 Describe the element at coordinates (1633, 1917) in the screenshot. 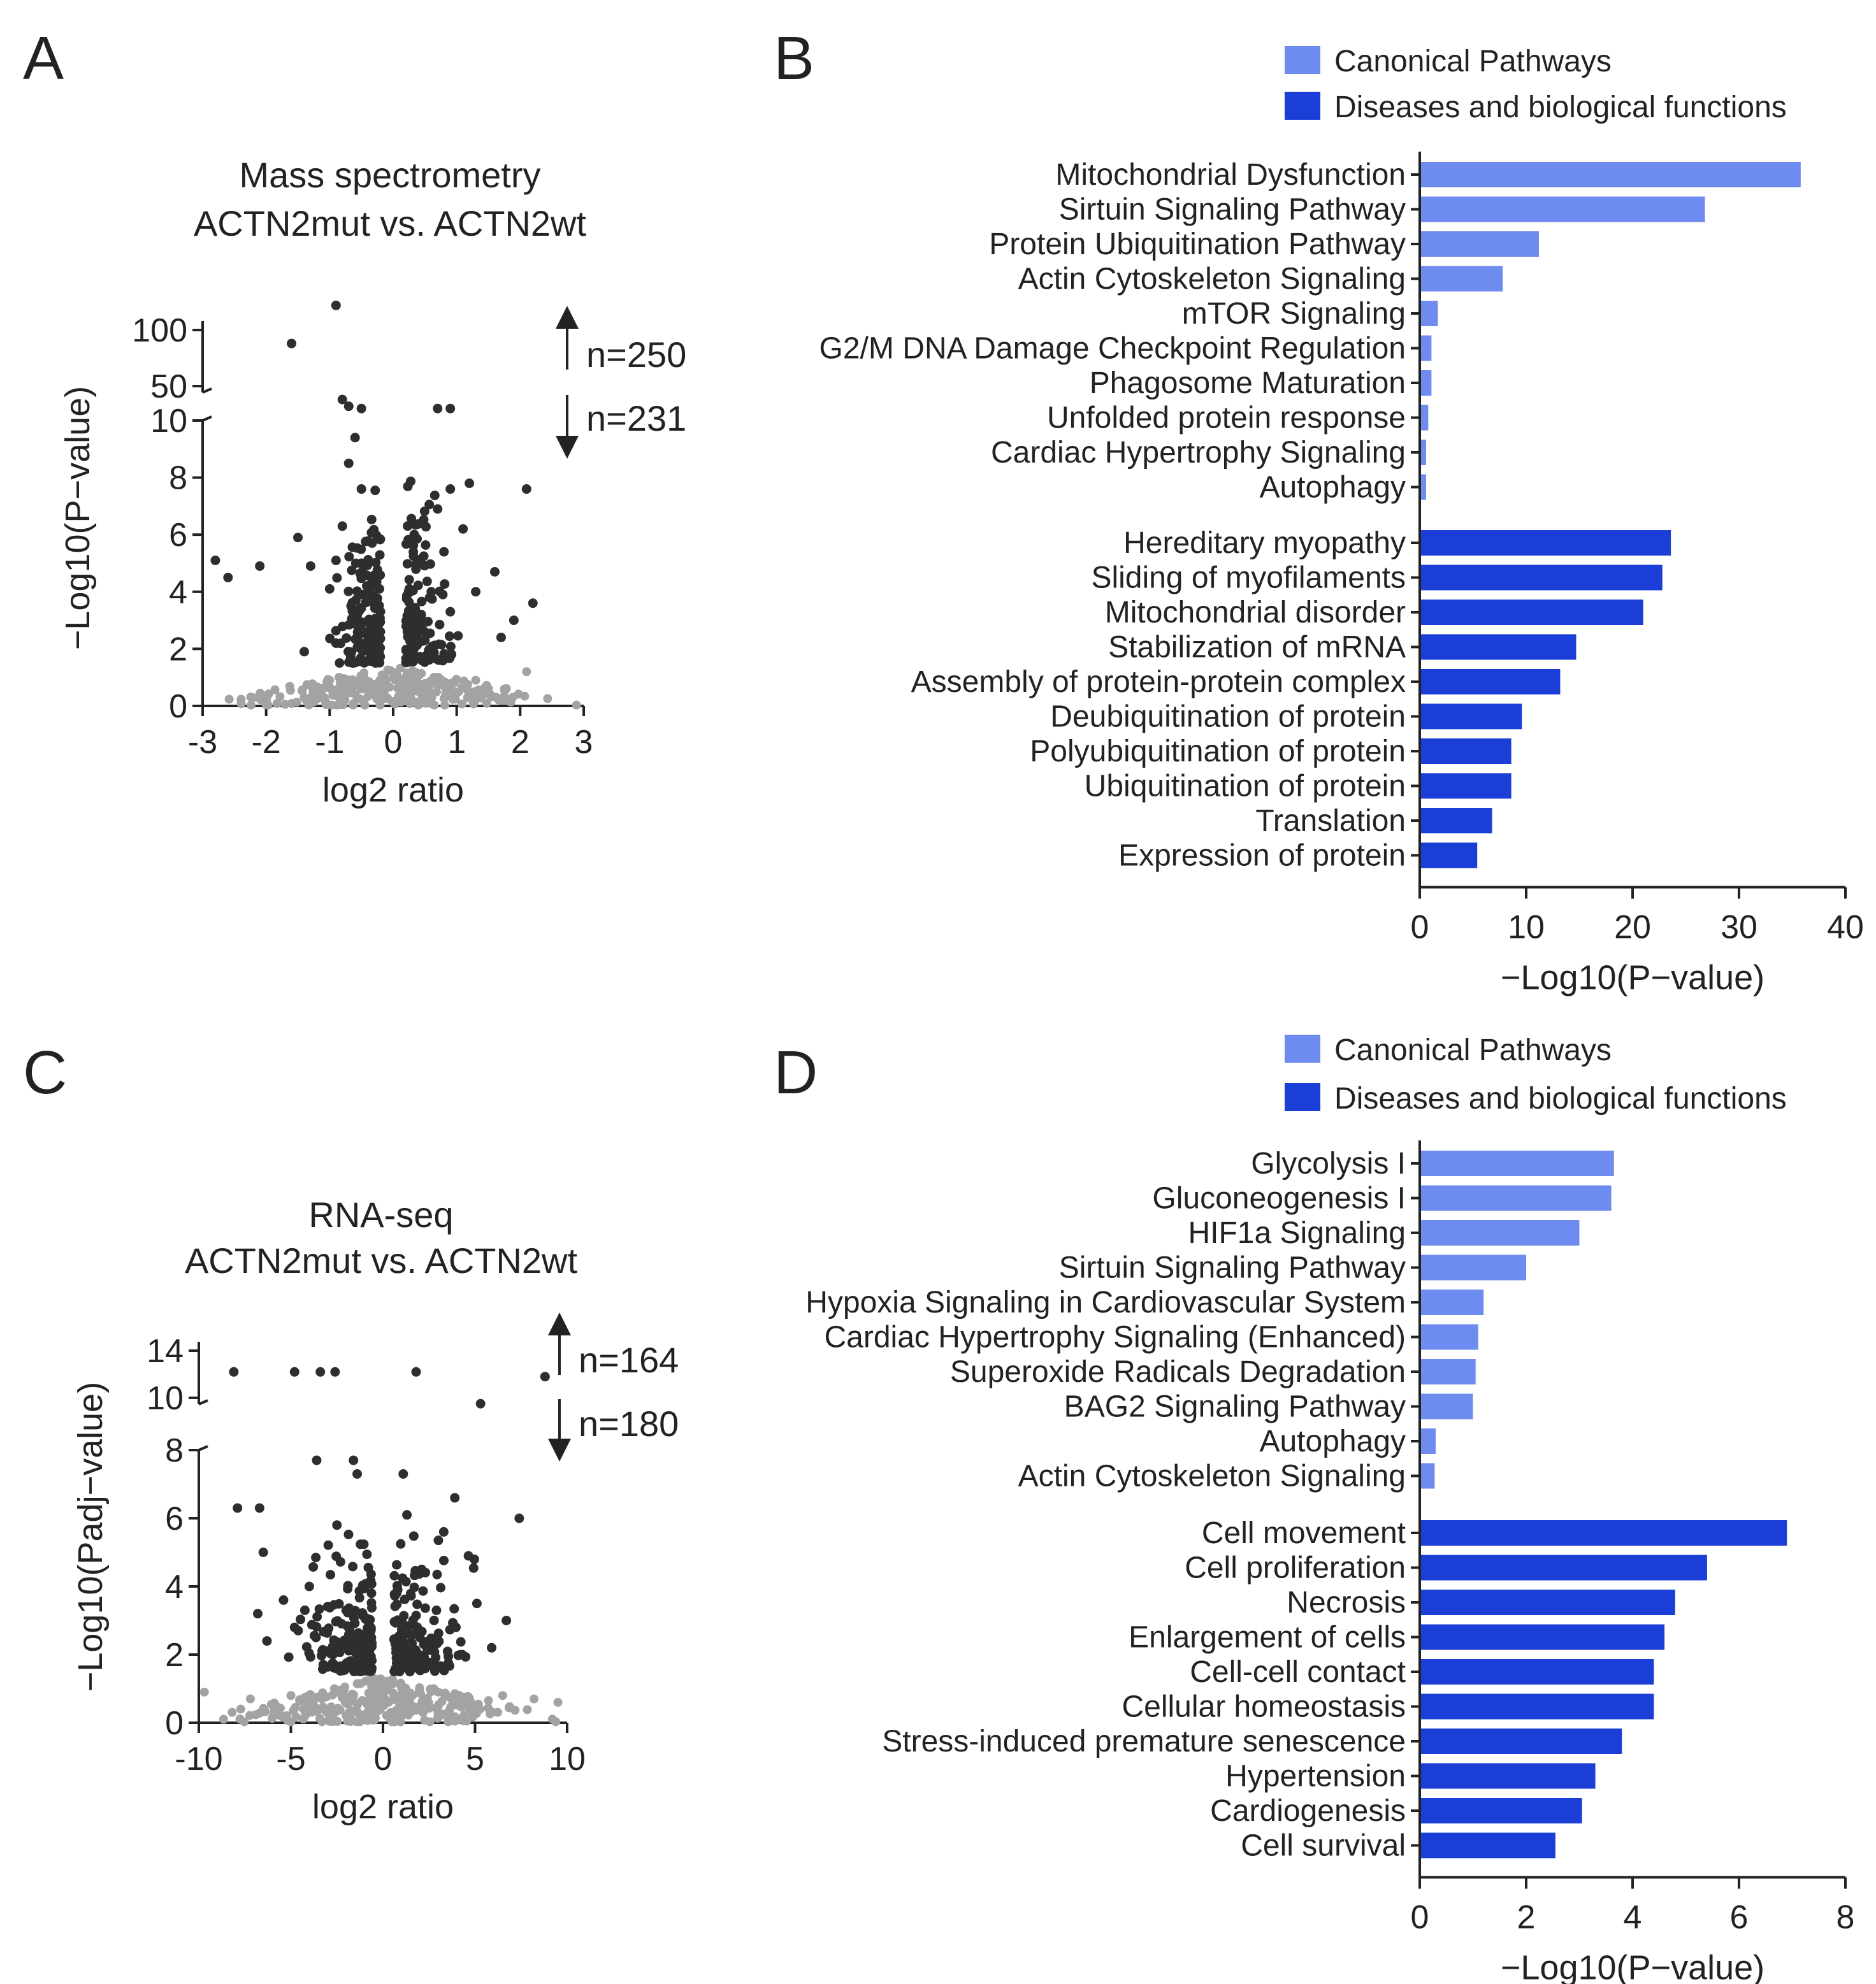

I see `x-tick-label: 4` at that location.